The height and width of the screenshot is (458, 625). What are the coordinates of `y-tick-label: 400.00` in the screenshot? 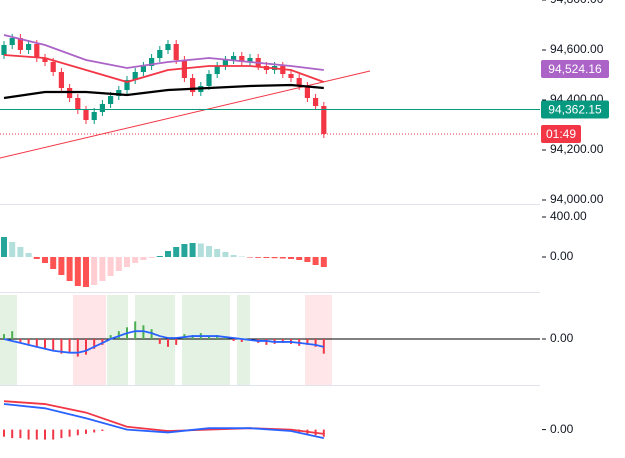 It's located at (568, 216).